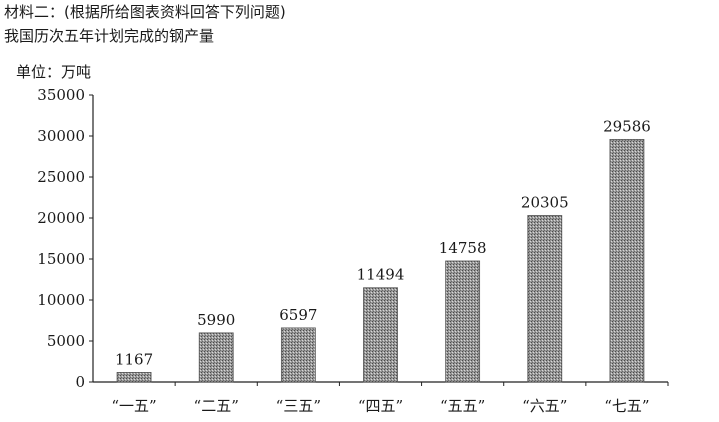 The width and height of the screenshot is (719, 422). Describe the element at coordinates (545, 202) in the screenshot. I see `bar-value-label: 20305` at that location.